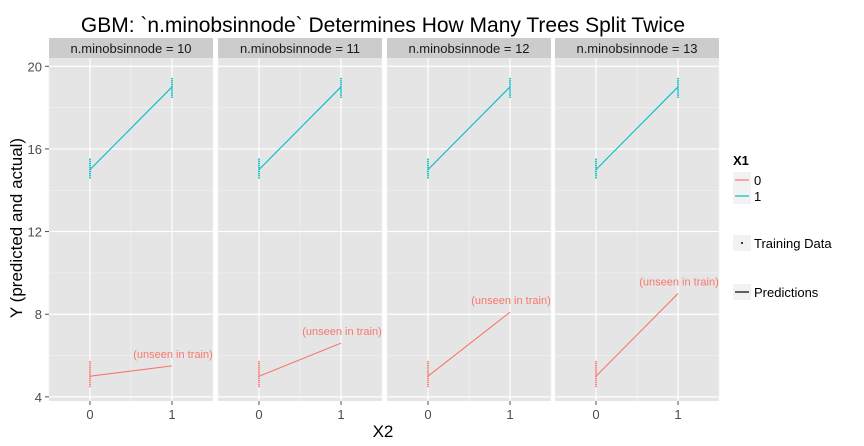  Describe the element at coordinates (340, 414) in the screenshot. I see `x-tick-label-1-1: 1` at that location.